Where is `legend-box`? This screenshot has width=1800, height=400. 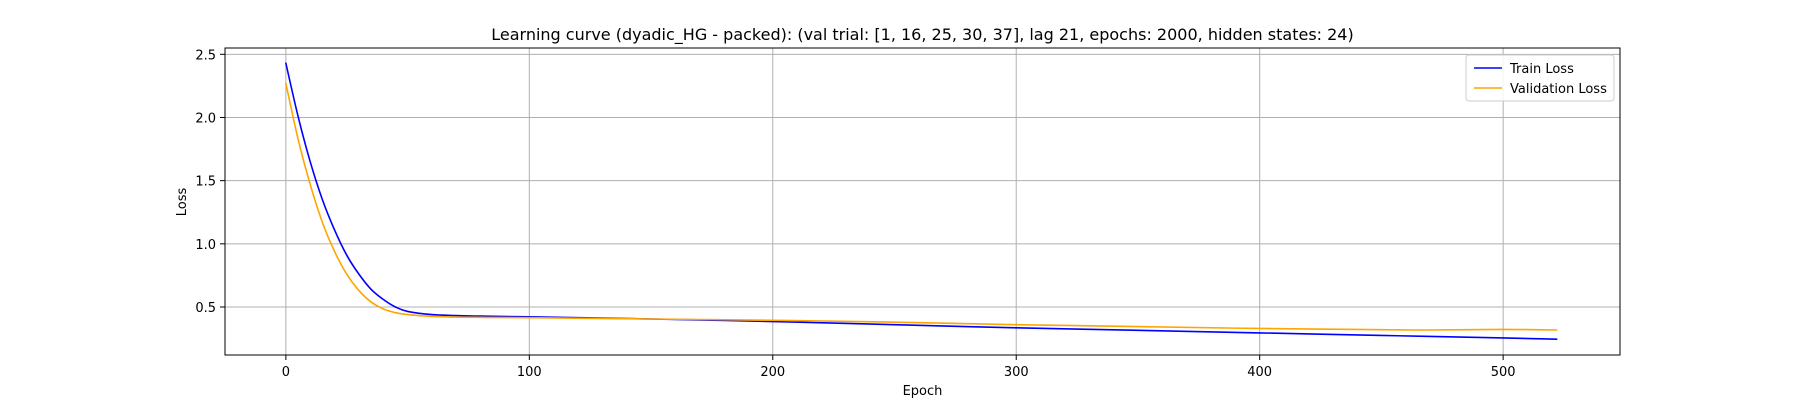
legend-box is located at coordinates (1540, 78).